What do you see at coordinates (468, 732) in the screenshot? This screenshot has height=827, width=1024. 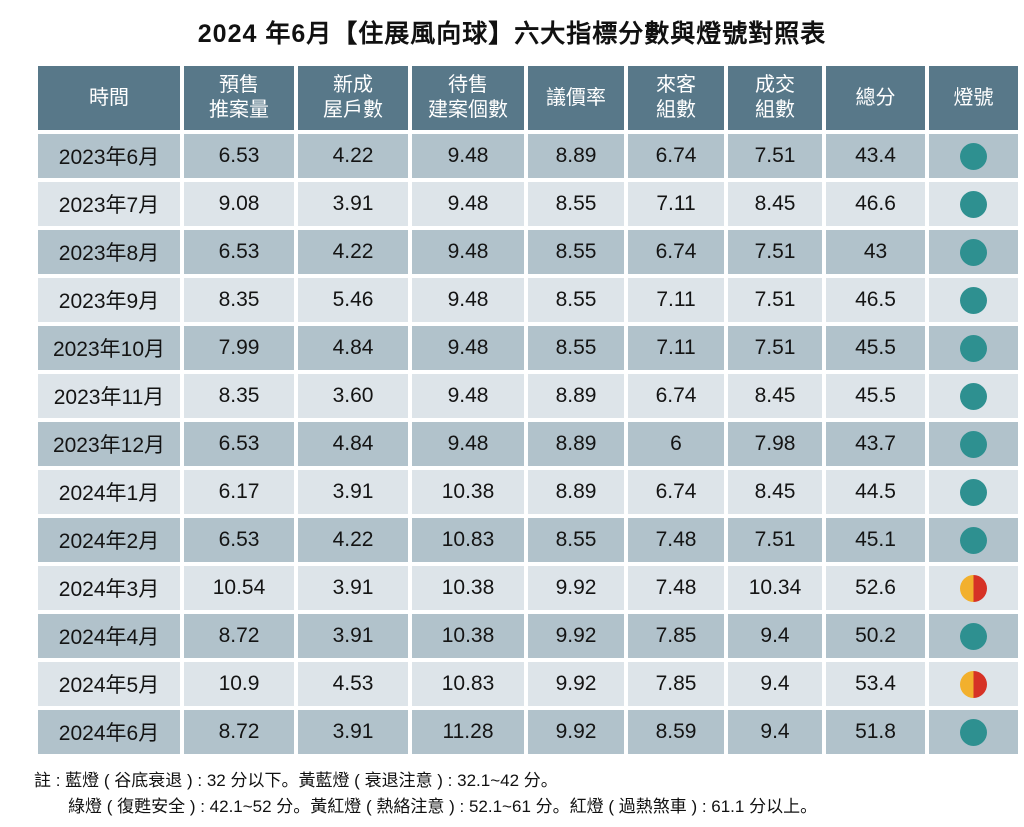 I see `score-cell: 11.28` at bounding box center [468, 732].